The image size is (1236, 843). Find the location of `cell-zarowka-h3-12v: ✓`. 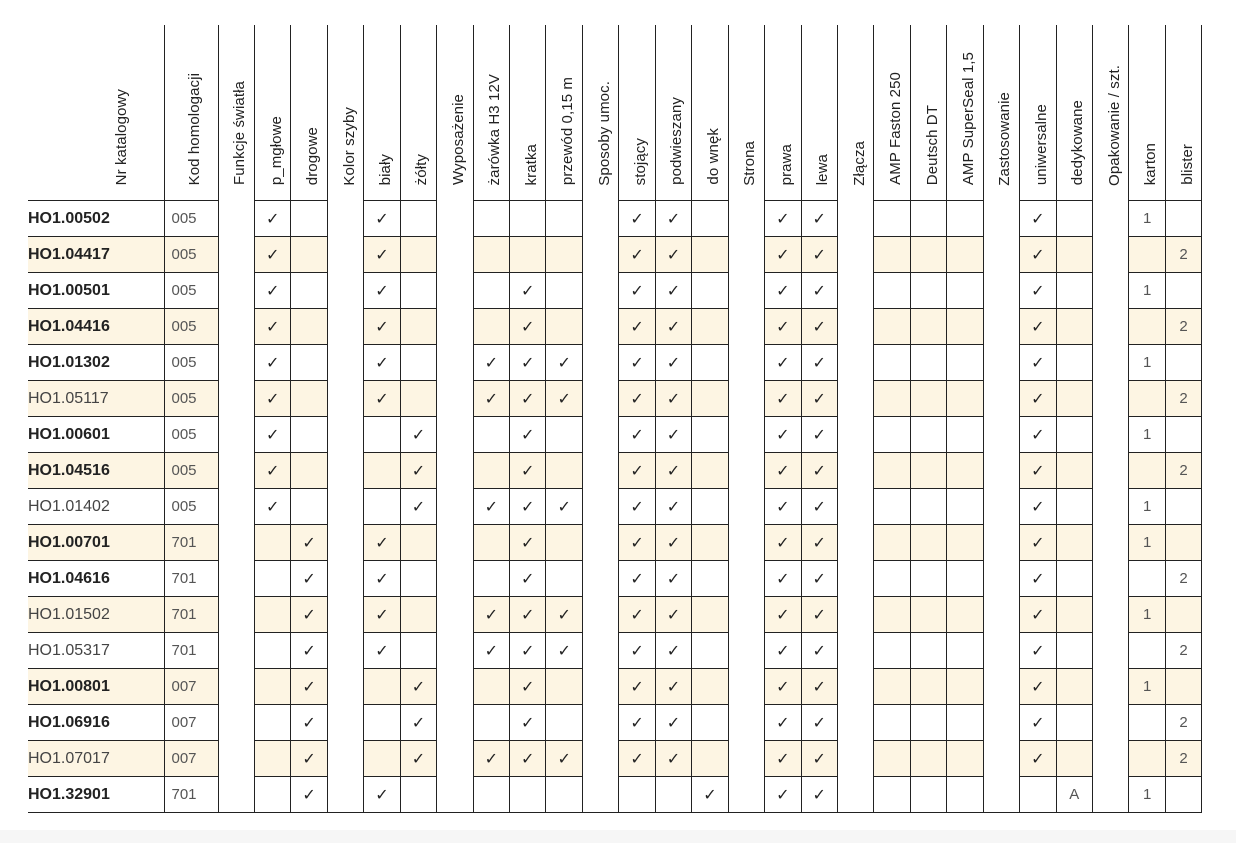

cell-zarowka-h3-12v: ✓ is located at coordinates (491, 398).